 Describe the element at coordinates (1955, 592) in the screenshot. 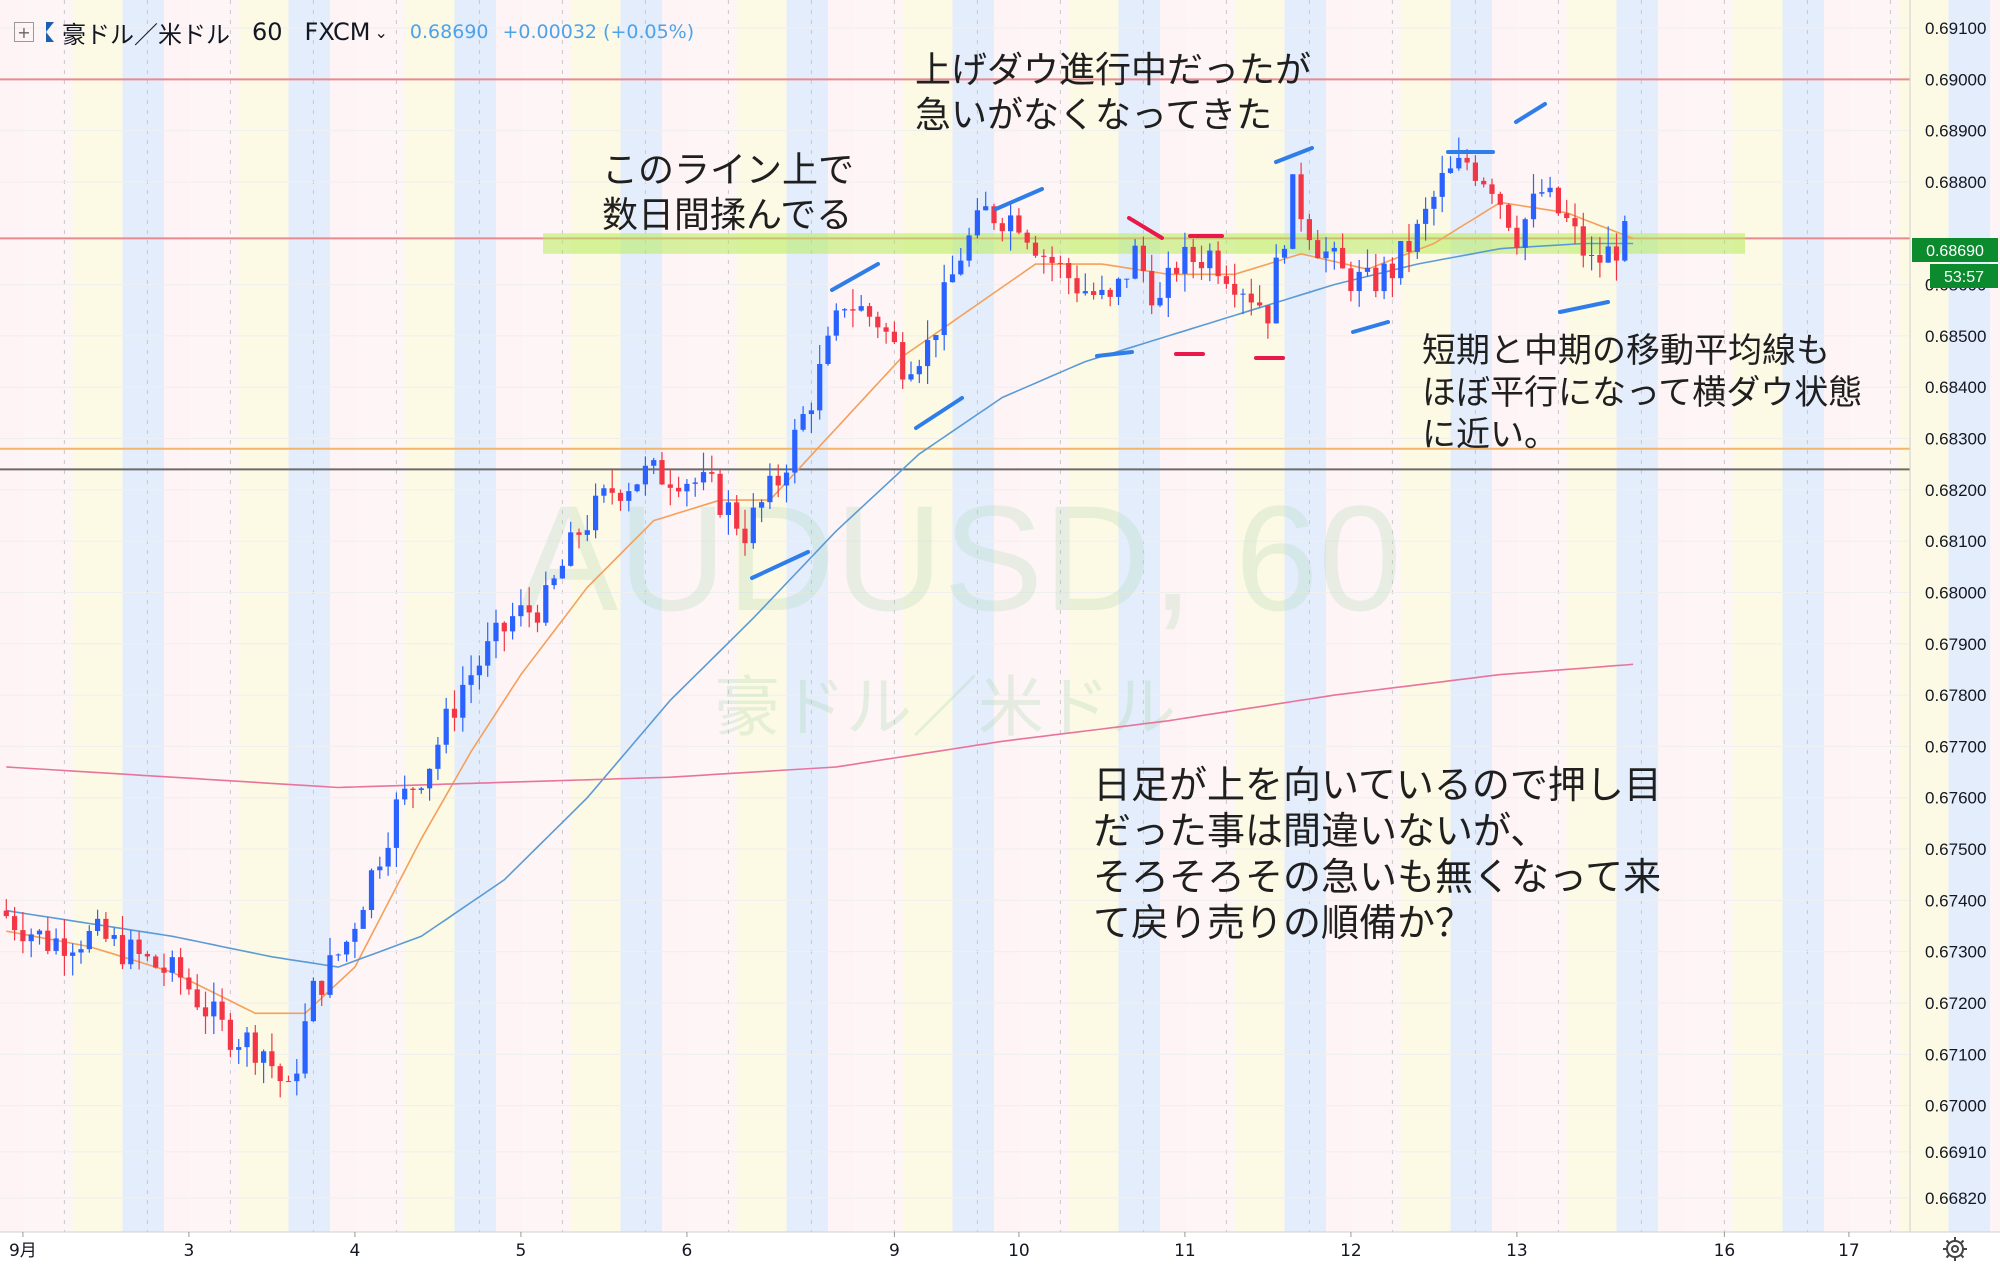

I see `y-tick-label: 0.68000` at that location.